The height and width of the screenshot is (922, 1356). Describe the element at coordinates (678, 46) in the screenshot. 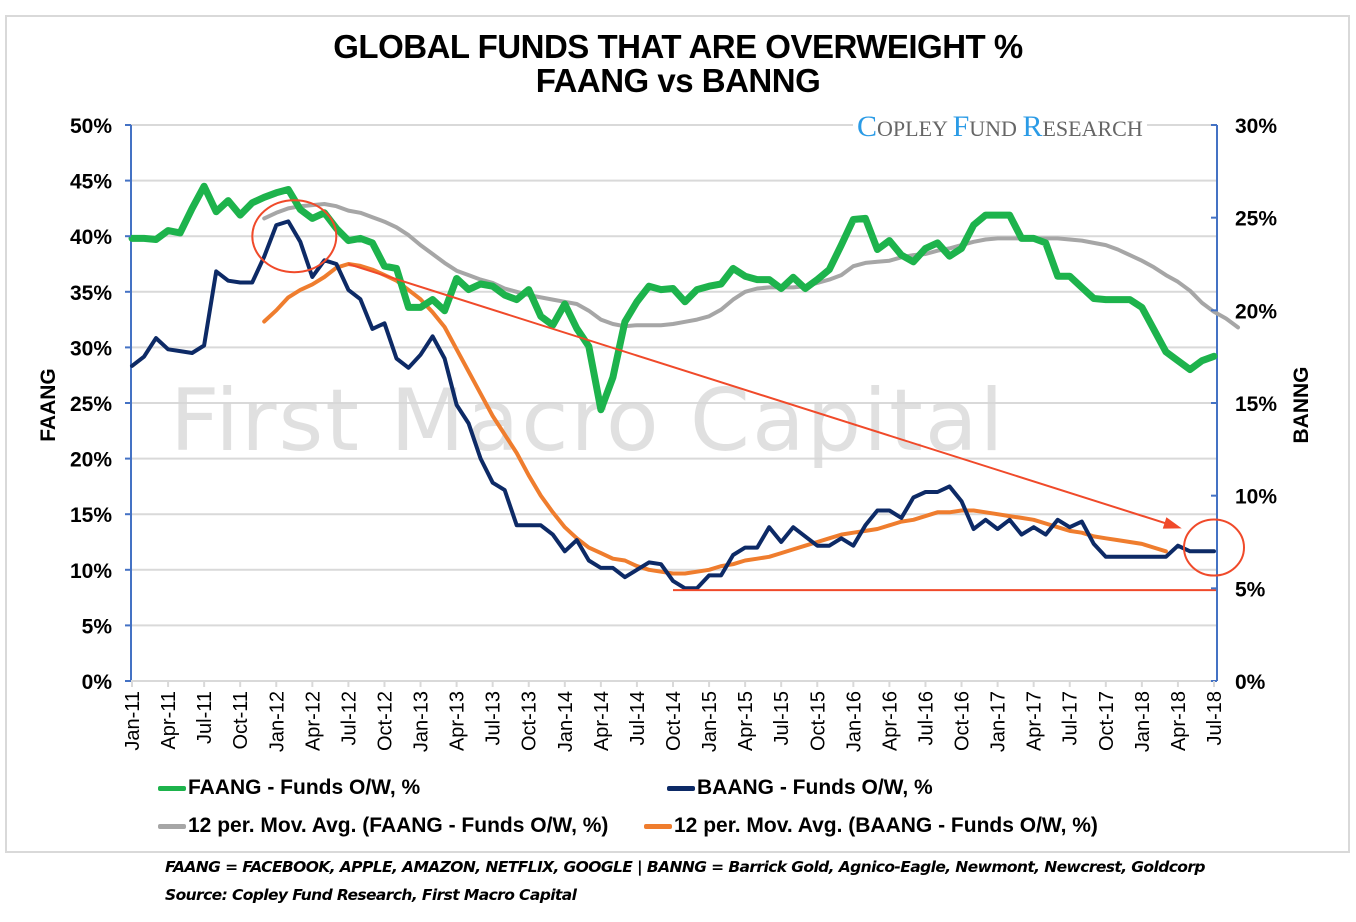

I see `chart-title: GLOBAL FUNDS THAT ARE OVERWEIGHT %` at that location.